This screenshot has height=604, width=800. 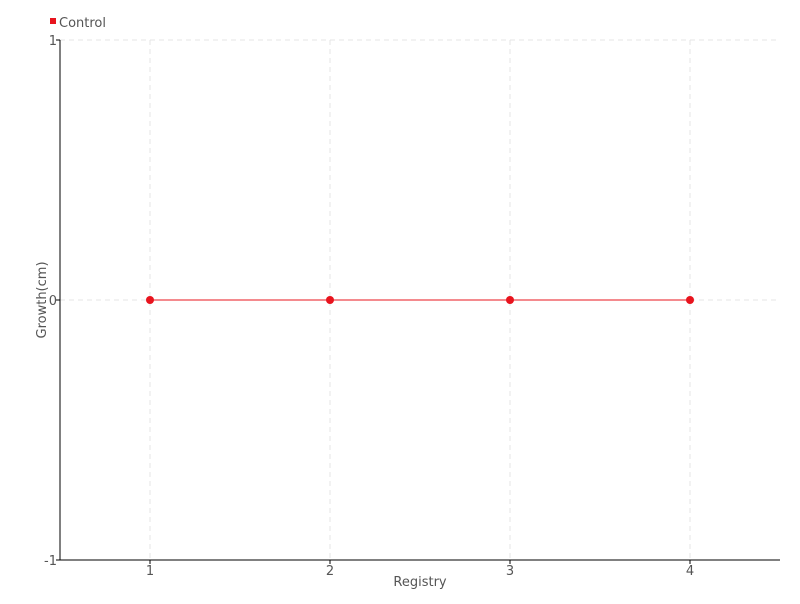 I want to click on legend-swatch-control, so click(x=53, y=21).